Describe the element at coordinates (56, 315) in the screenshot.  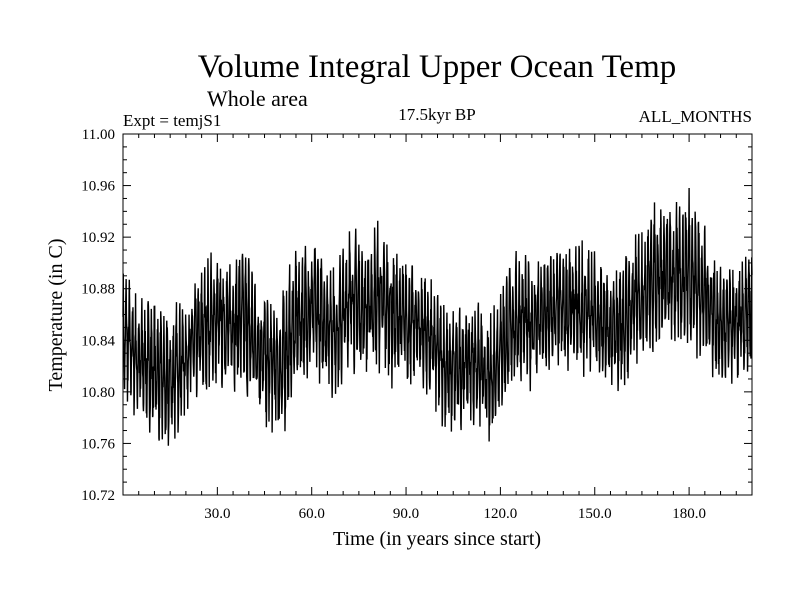
I see `y-axis-label: Temperature (in C)` at that location.